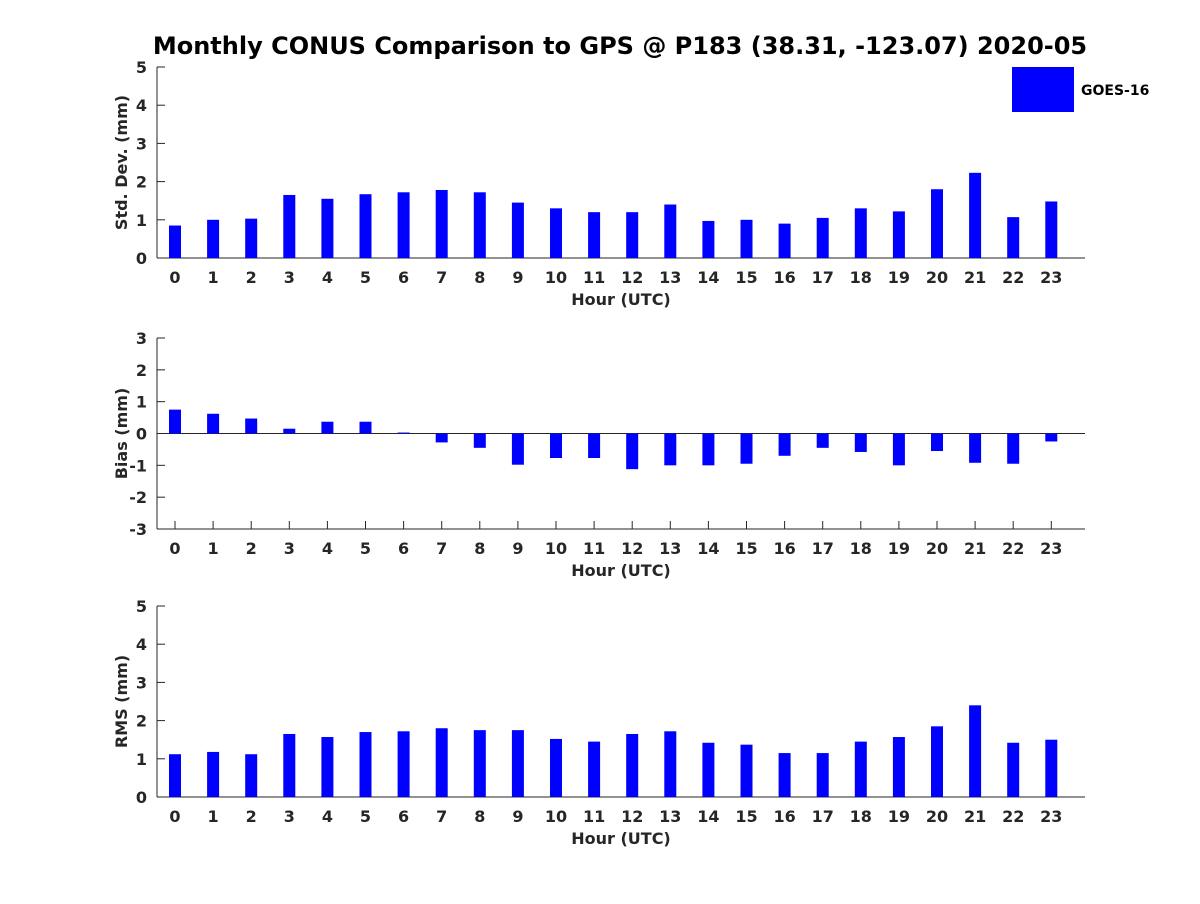  Describe the element at coordinates (746, 816) in the screenshot. I see `x-tick-label: 15` at that location.